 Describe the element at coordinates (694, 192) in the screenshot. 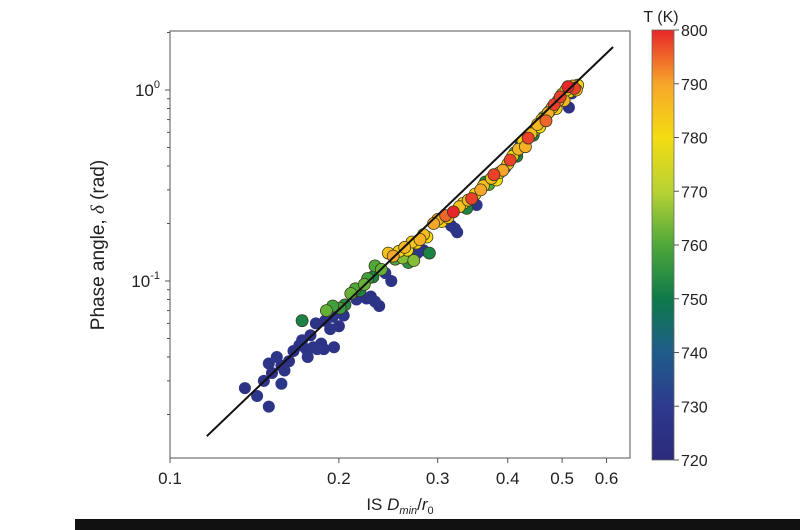

I see `colorbar-tick-label: 770` at that location.